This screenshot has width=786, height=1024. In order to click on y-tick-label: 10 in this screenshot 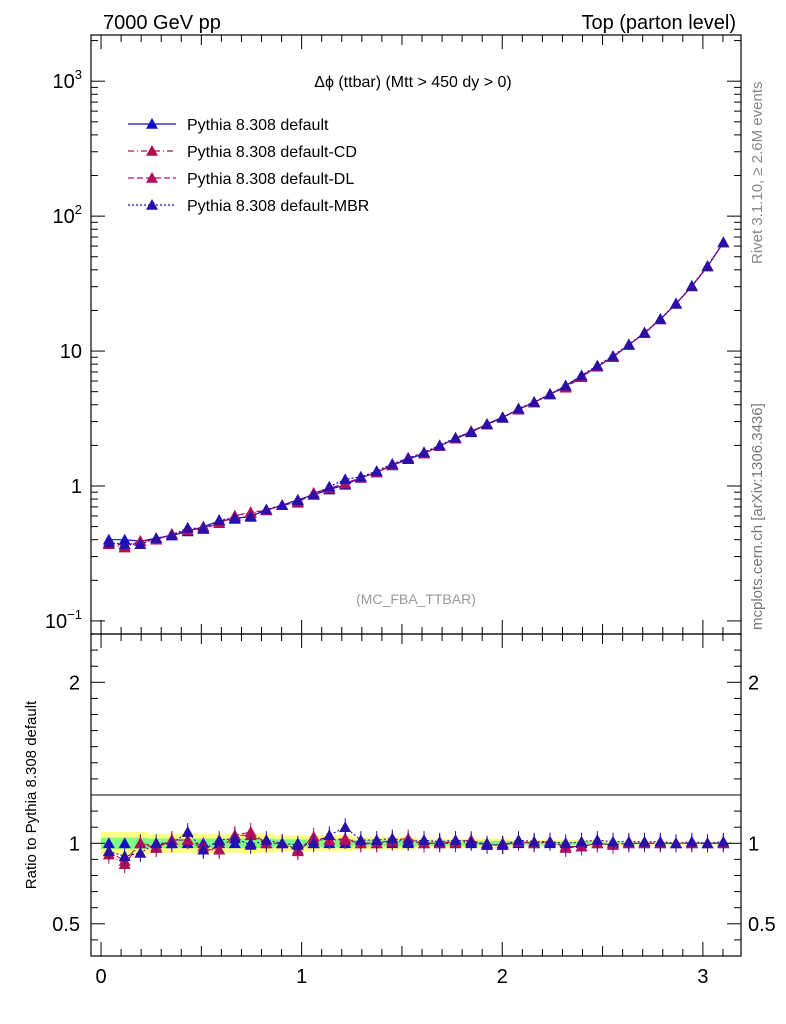, I will do `click(71, 352)`.